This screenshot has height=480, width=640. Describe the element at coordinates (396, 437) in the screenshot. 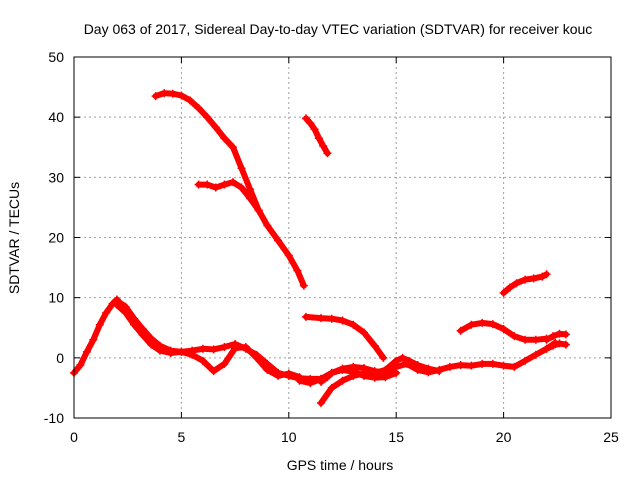

I see `x-tick-label: 15` at that location.